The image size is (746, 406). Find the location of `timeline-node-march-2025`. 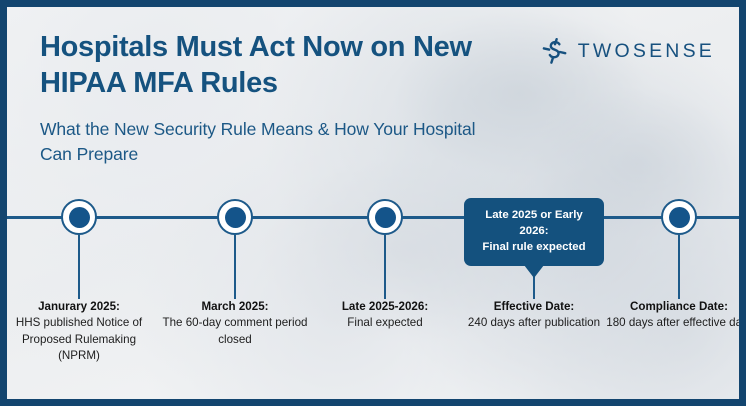

timeline-node-march-2025 is located at coordinates (235, 217).